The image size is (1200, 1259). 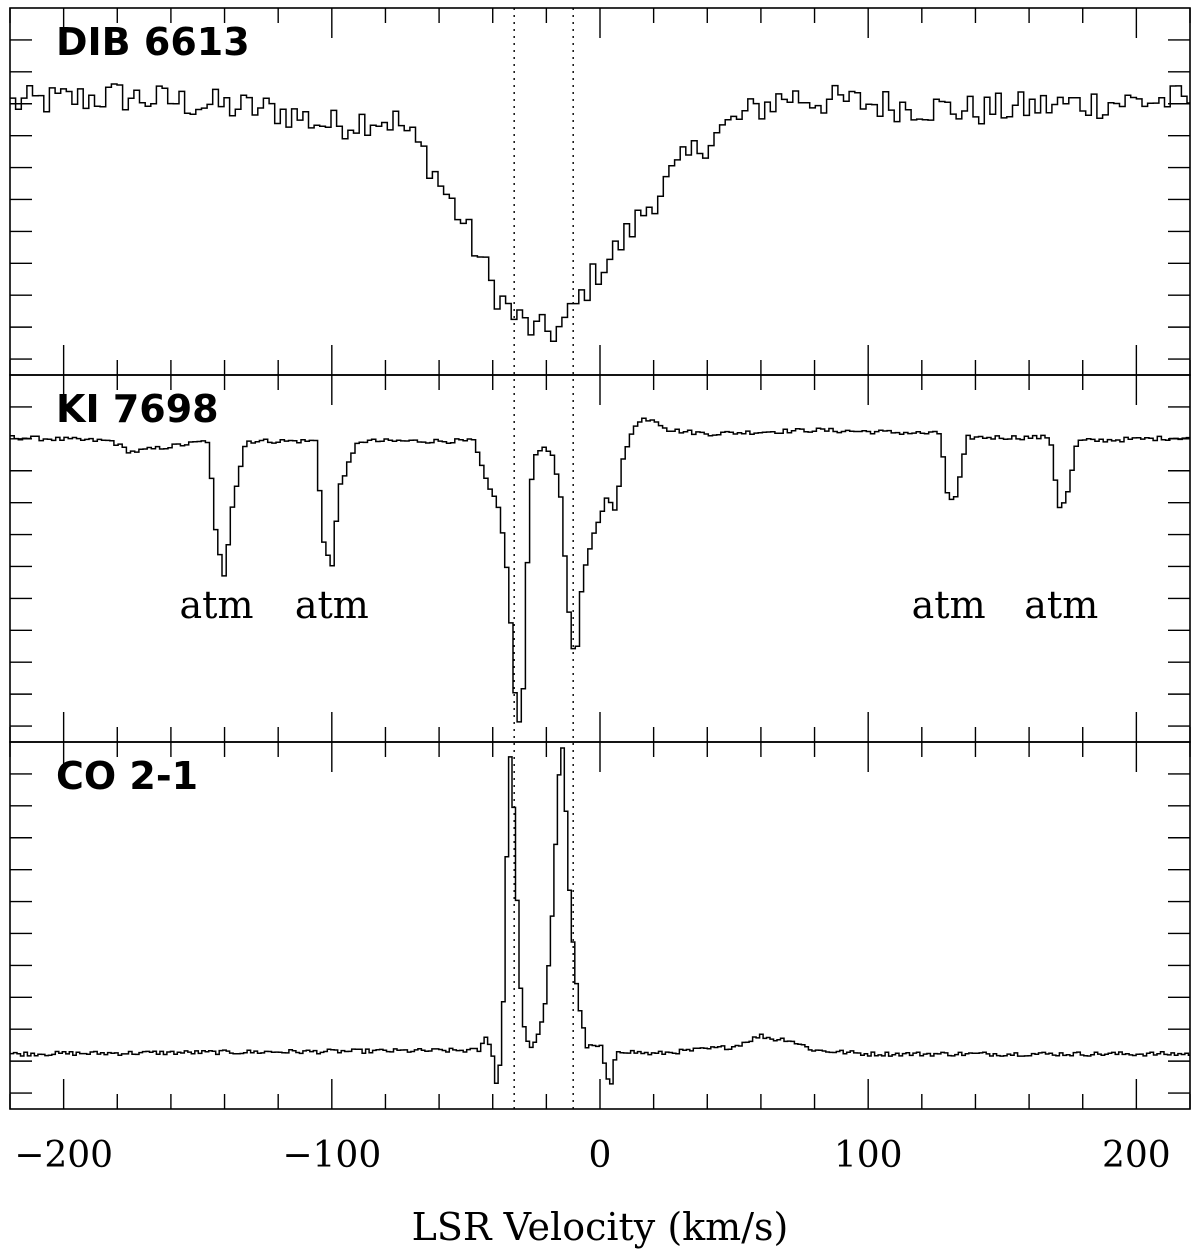 What do you see at coordinates (153, 42) in the screenshot?
I see `panel-label: DIB 6613` at bounding box center [153, 42].